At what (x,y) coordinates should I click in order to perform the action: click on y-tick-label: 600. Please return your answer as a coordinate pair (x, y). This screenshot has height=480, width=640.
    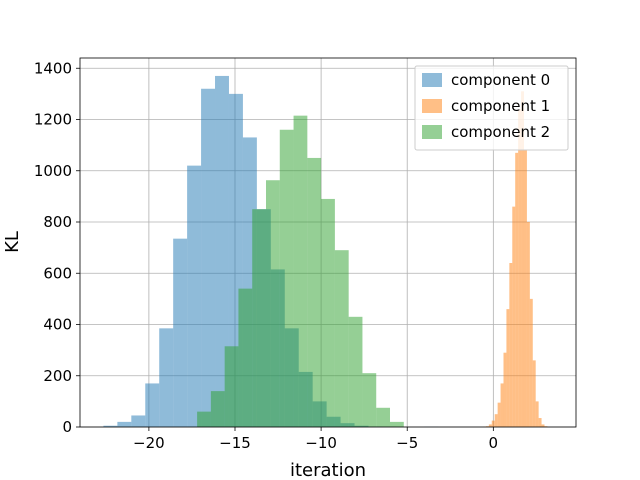
    Looking at the image, I should click on (57, 273).